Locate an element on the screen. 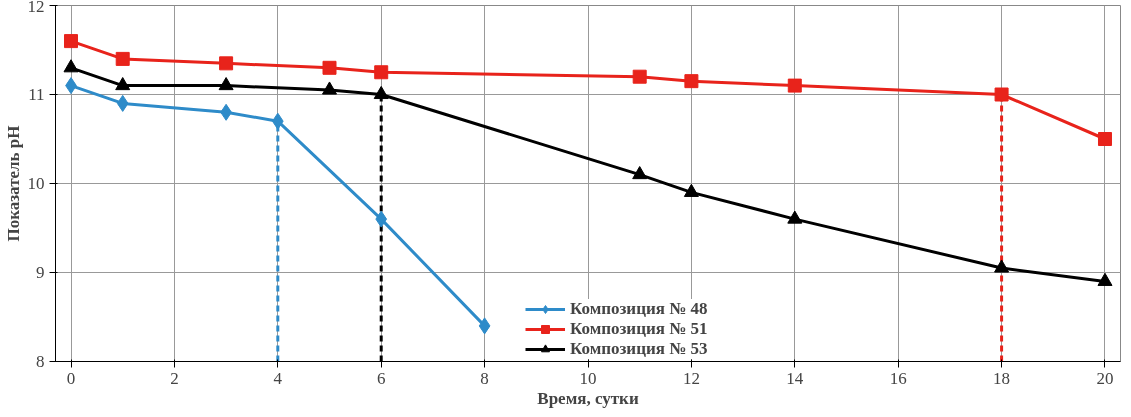 The image size is (1131, 417). x-tick-label: 6 is located at coordinates (381, 378).